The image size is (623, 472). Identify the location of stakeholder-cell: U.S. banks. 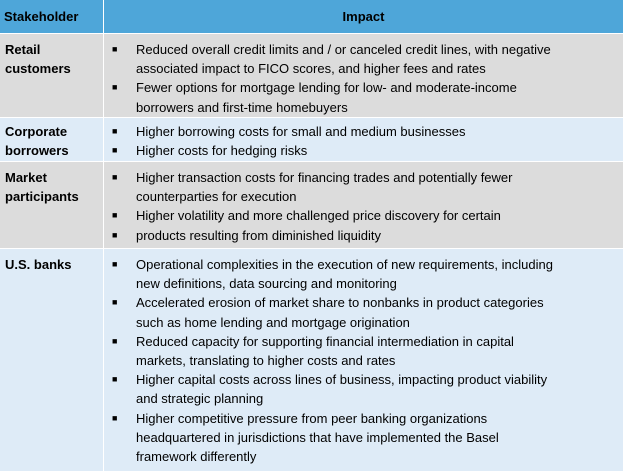
(52, 360).